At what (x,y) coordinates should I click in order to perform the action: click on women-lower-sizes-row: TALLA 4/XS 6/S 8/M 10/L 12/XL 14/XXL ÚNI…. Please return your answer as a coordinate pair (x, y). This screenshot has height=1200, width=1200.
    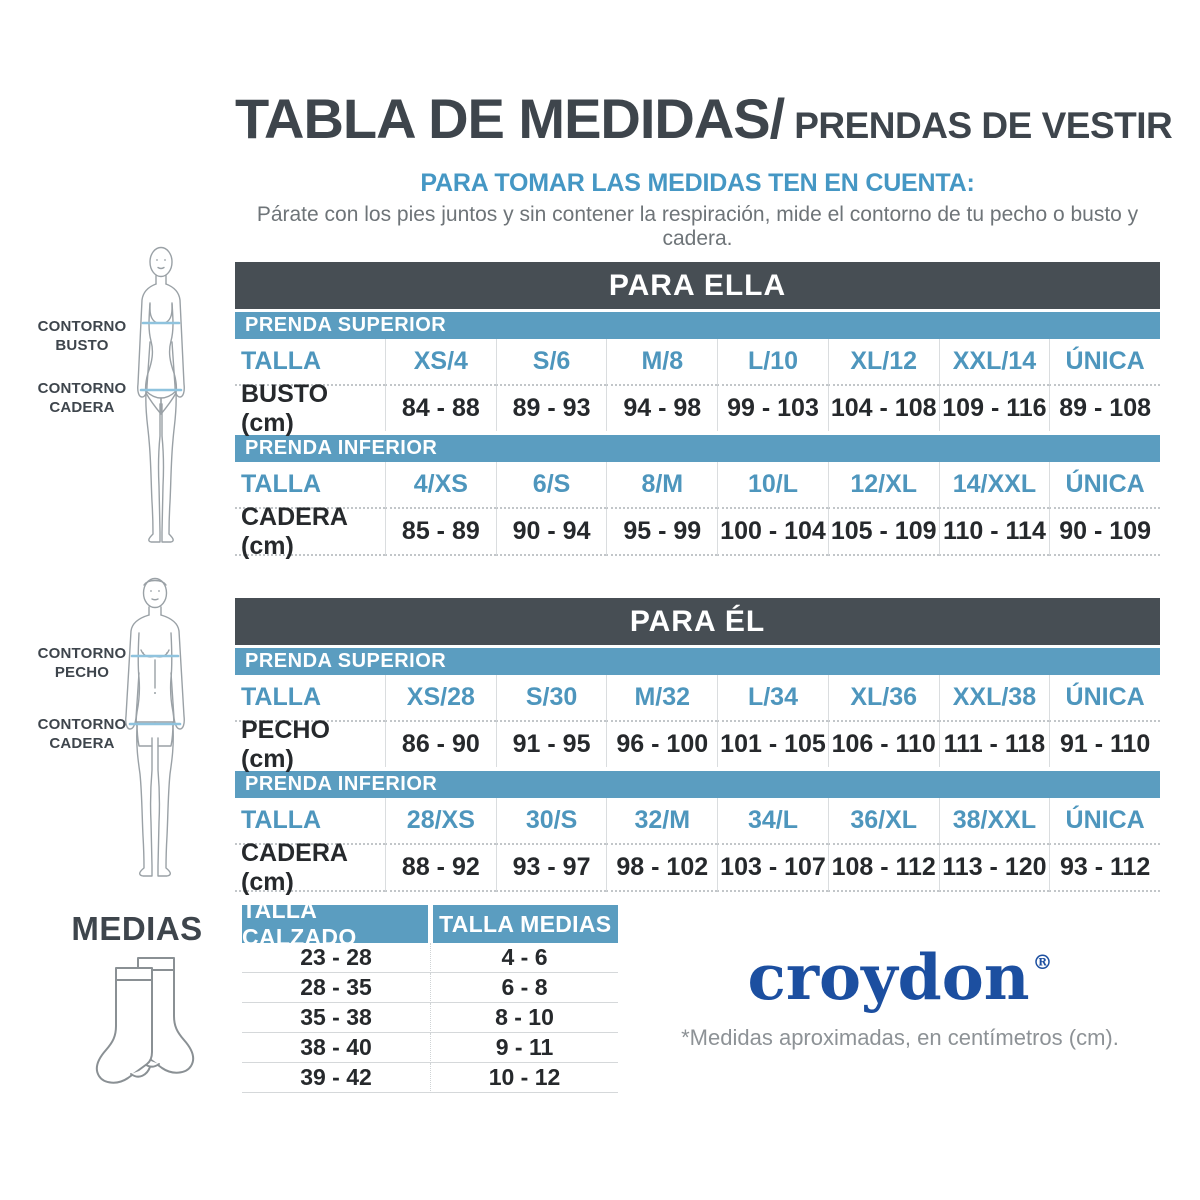
    Looking at the image, I should click on (697, 485).